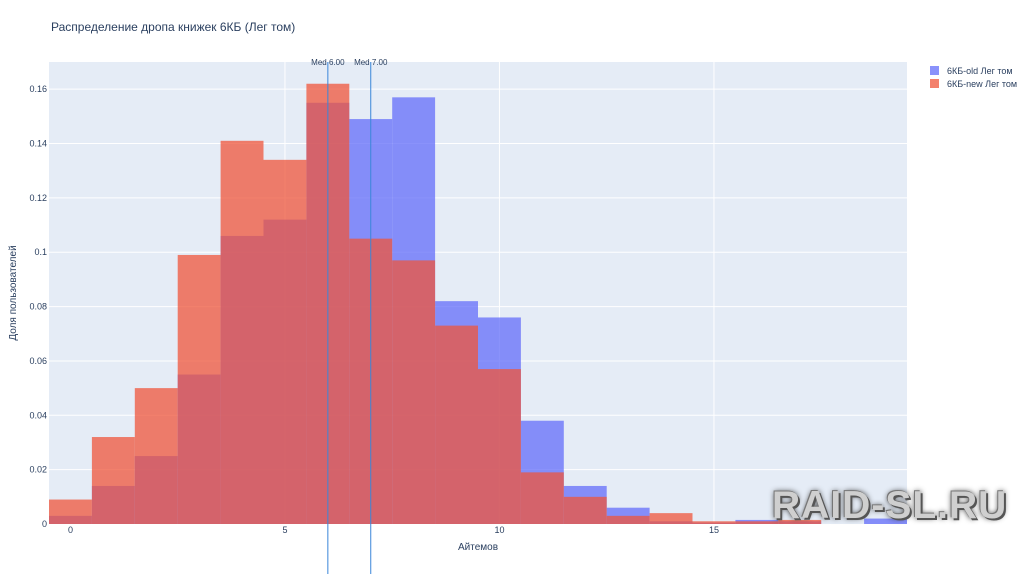 The width and height of the screenshot is (1024, 574). Describe the element at coordinates (499, 530) in the screenshot. I see `x-tick-label: 10` at that location.